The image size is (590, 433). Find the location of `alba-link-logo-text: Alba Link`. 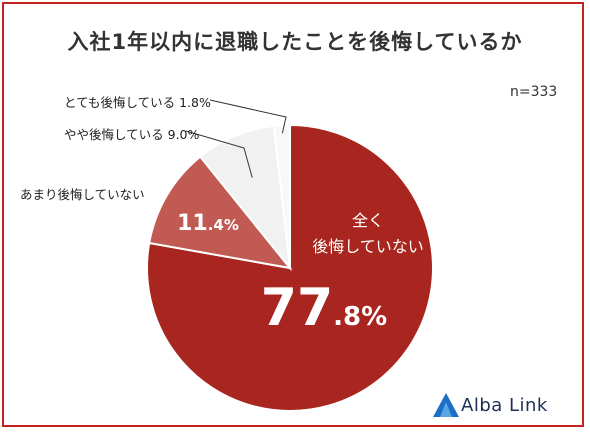

alba-link-logo-text: Alba Link is located at coordinates (504, 405).